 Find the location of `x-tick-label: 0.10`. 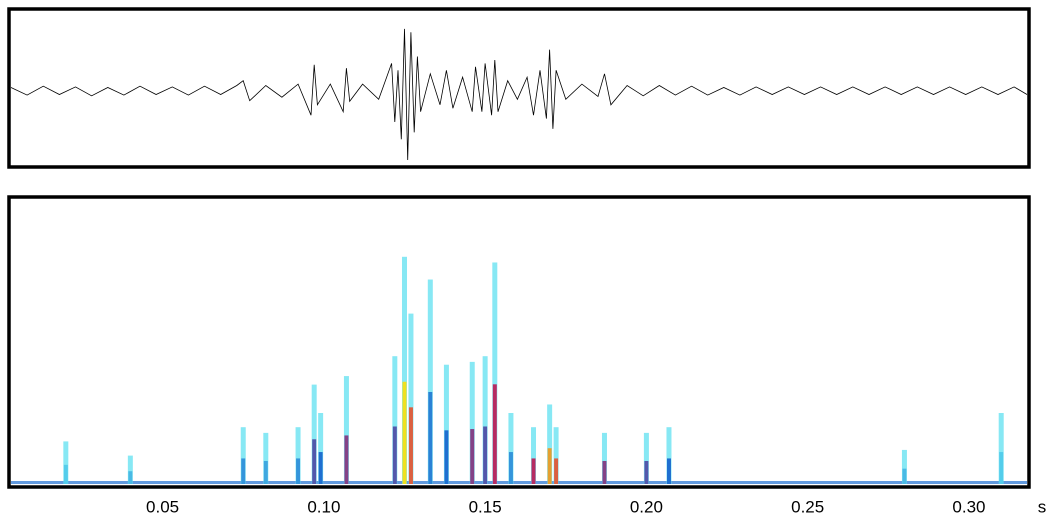

x-tick-label: 0.10 is located at coordinates (323, 506).